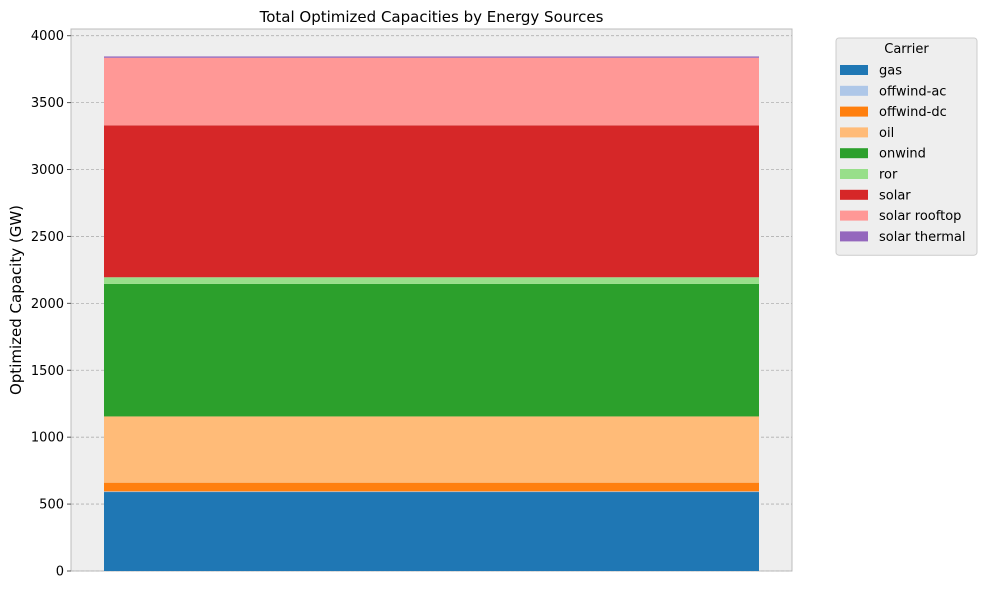 This screenshot has width=987, height=590. What do you see at coordinates (875, 195) in the screenshot?
I see `legend-item: solar` at bounding box center [875, 195].